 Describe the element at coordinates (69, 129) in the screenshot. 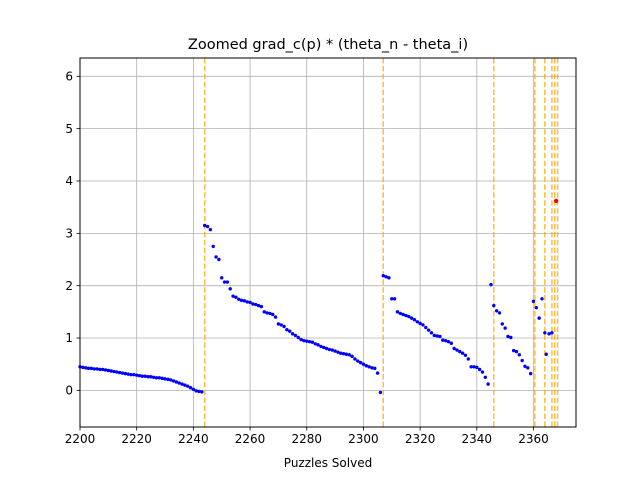

I see `y-tick-label: 5` at that location.